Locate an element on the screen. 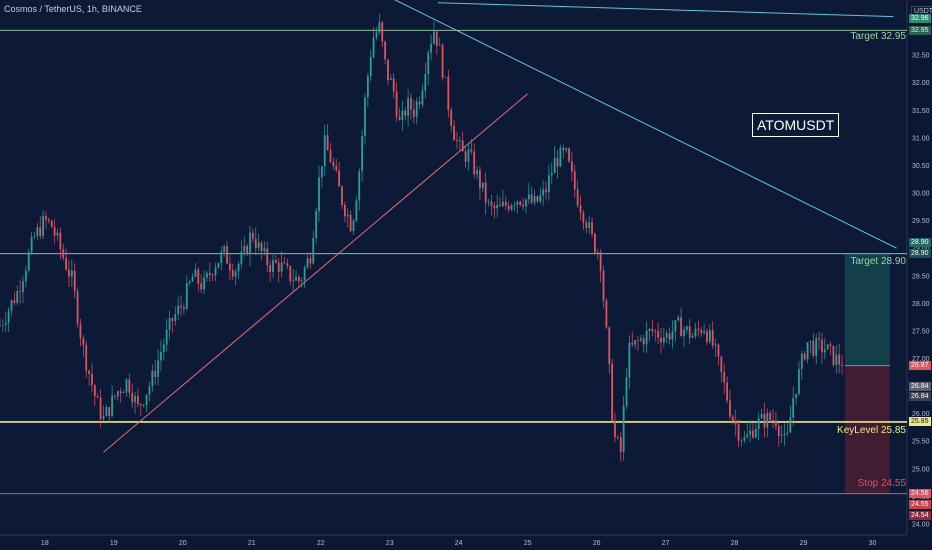 The width and height of the screenshot is (932, 550). price-tag: 32.96 is located at coordinates (920, 19).